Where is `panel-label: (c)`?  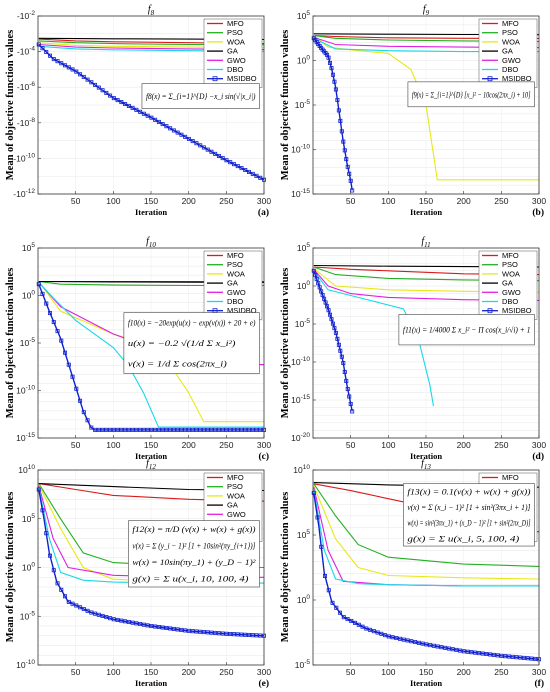 panel-label: (c) is located at coordinates (263, 456).